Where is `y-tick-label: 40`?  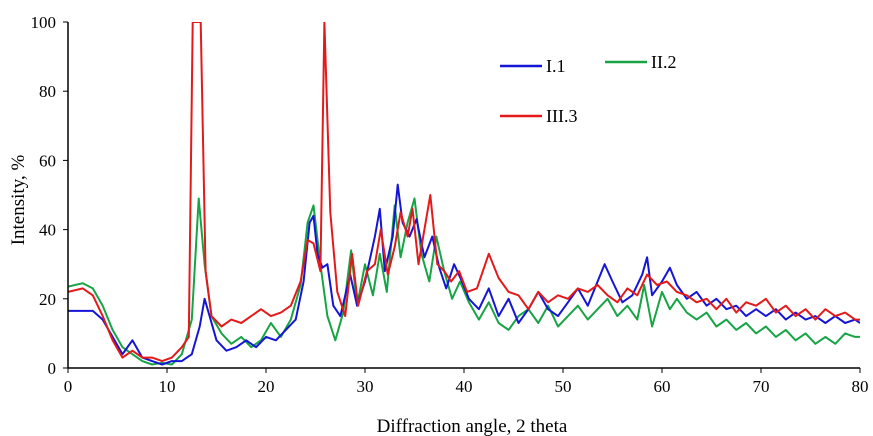
y-tick-label: 40 is located at coordinates (47, 230).